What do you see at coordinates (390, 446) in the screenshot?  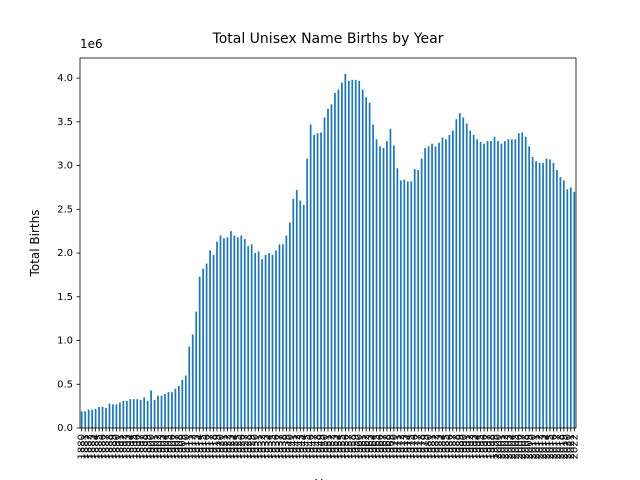 I see `x-tick-label: 1969` at bounding box center [390, 446].